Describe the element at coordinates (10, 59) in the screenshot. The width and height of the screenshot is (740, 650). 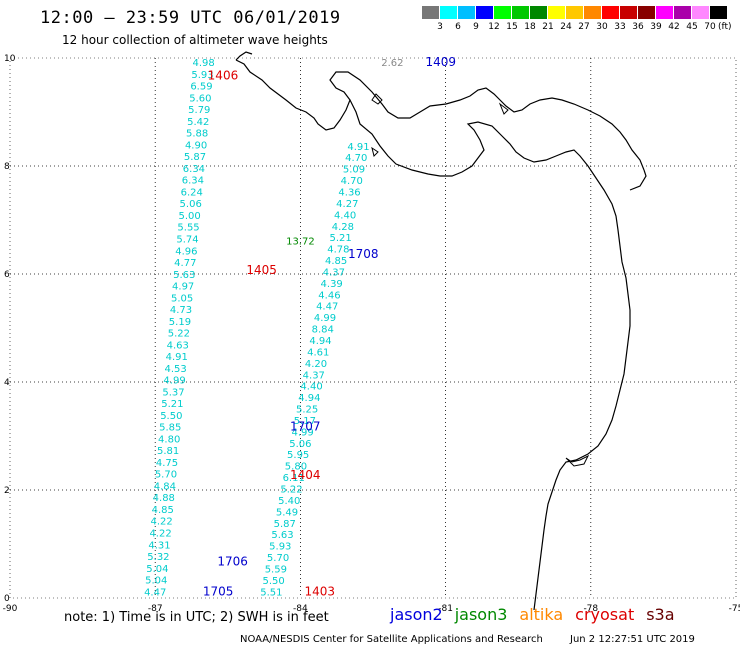
I see `lat-tick-label: 10` at that location.